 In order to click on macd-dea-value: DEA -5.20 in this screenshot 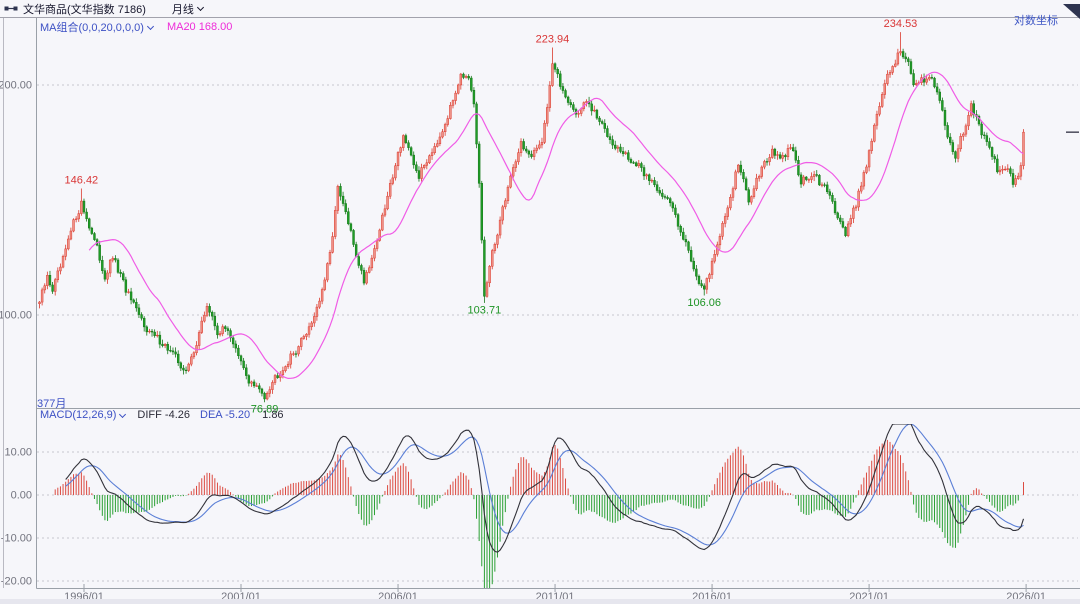, I will do `click(225, 415)`.